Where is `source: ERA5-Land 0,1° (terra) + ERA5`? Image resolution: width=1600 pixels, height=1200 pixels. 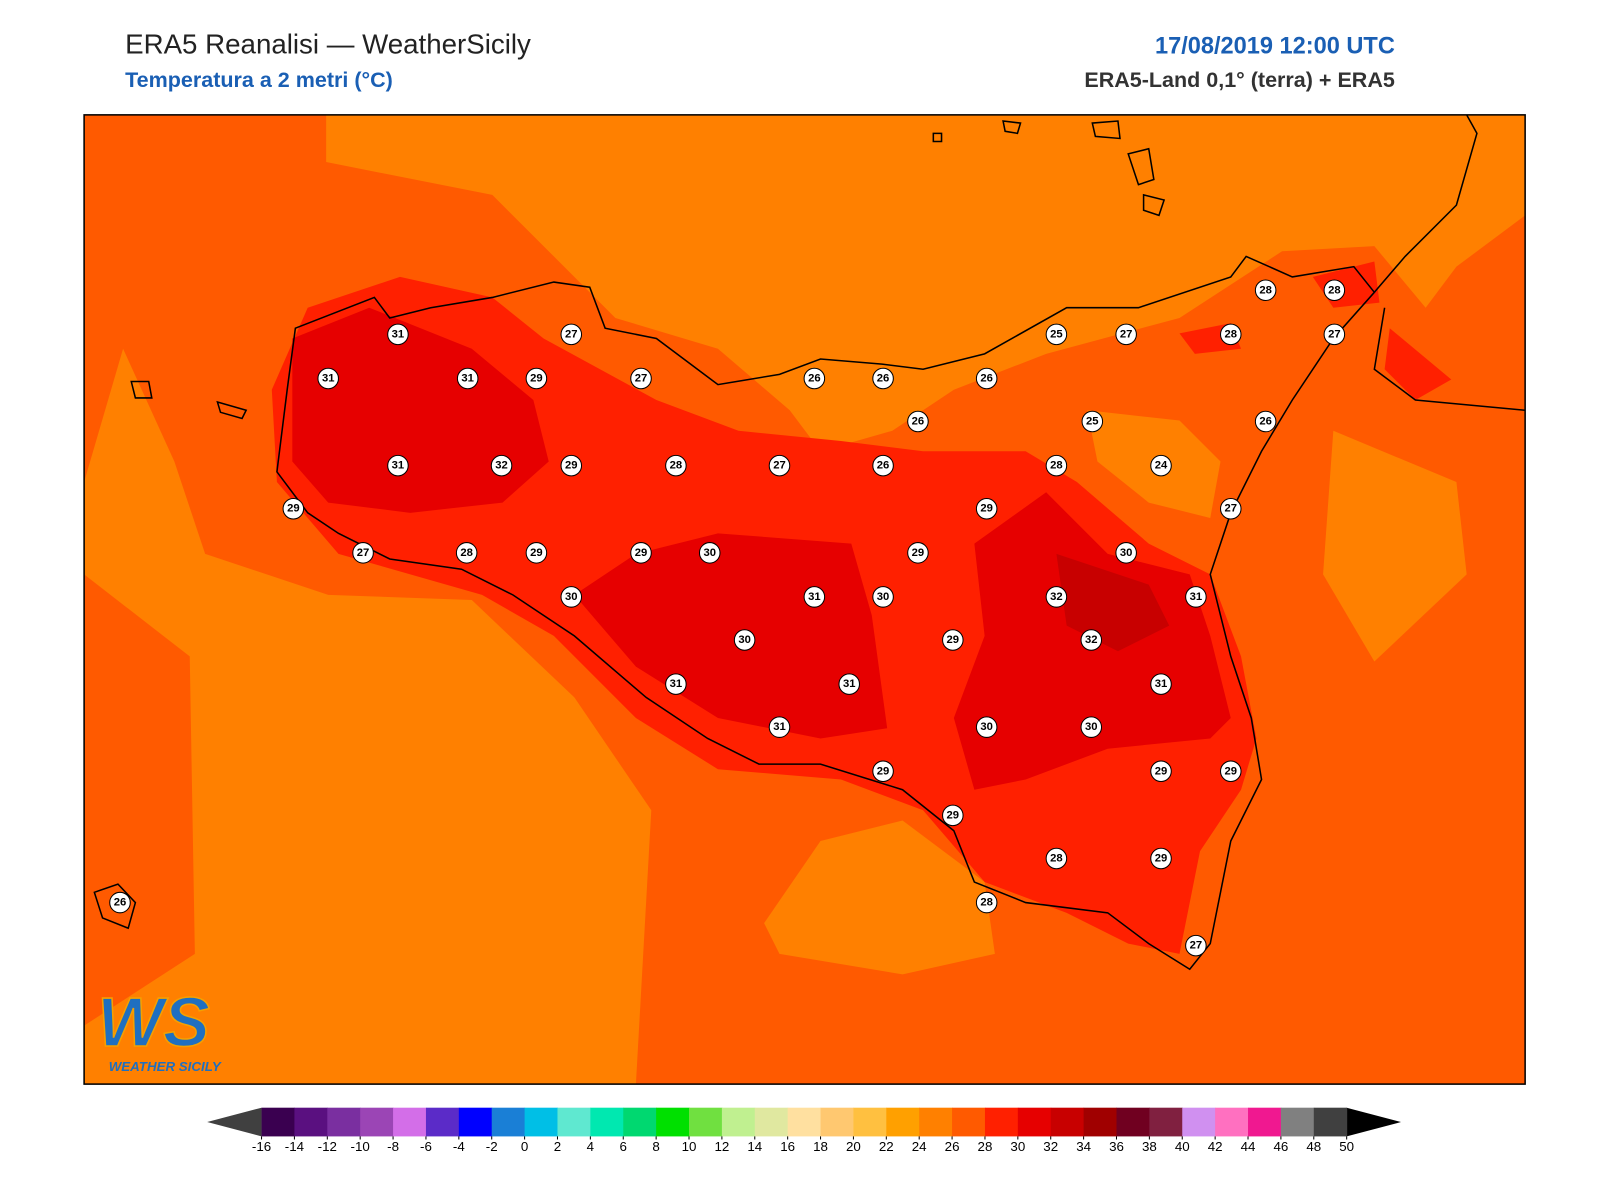 source: ERA5-Land 0,1° (terra) + ERA5 is located at coordinates (1239, 80).